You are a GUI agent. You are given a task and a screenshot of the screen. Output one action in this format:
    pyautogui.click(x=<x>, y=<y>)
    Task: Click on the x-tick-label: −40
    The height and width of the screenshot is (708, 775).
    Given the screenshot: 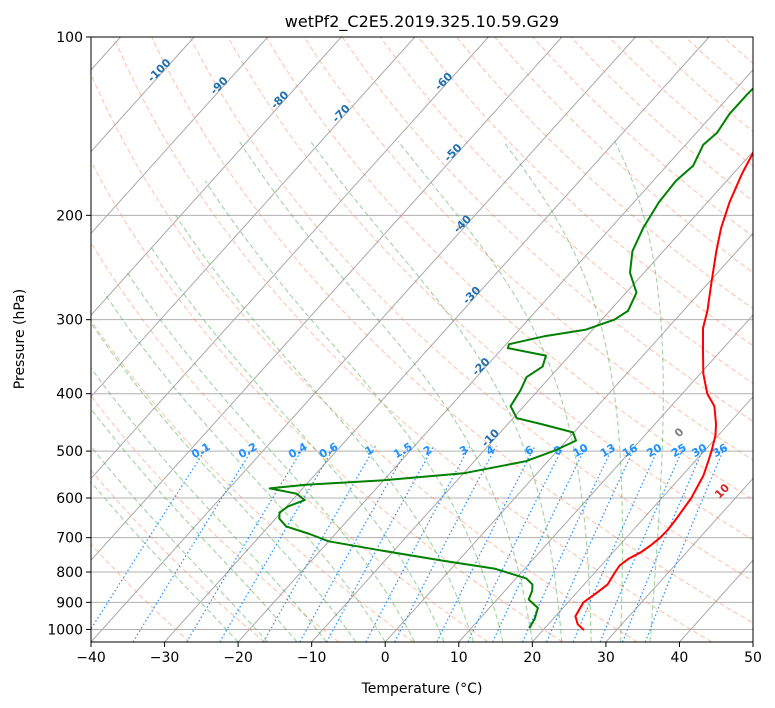 What is the action you would take?
    pyautogui.click(x=91, y=658)
    